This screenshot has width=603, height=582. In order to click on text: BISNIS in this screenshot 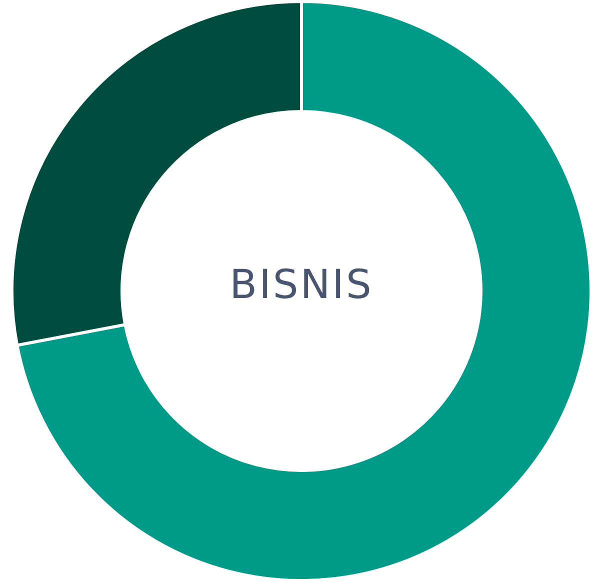, I will do `click(301, 285)`.